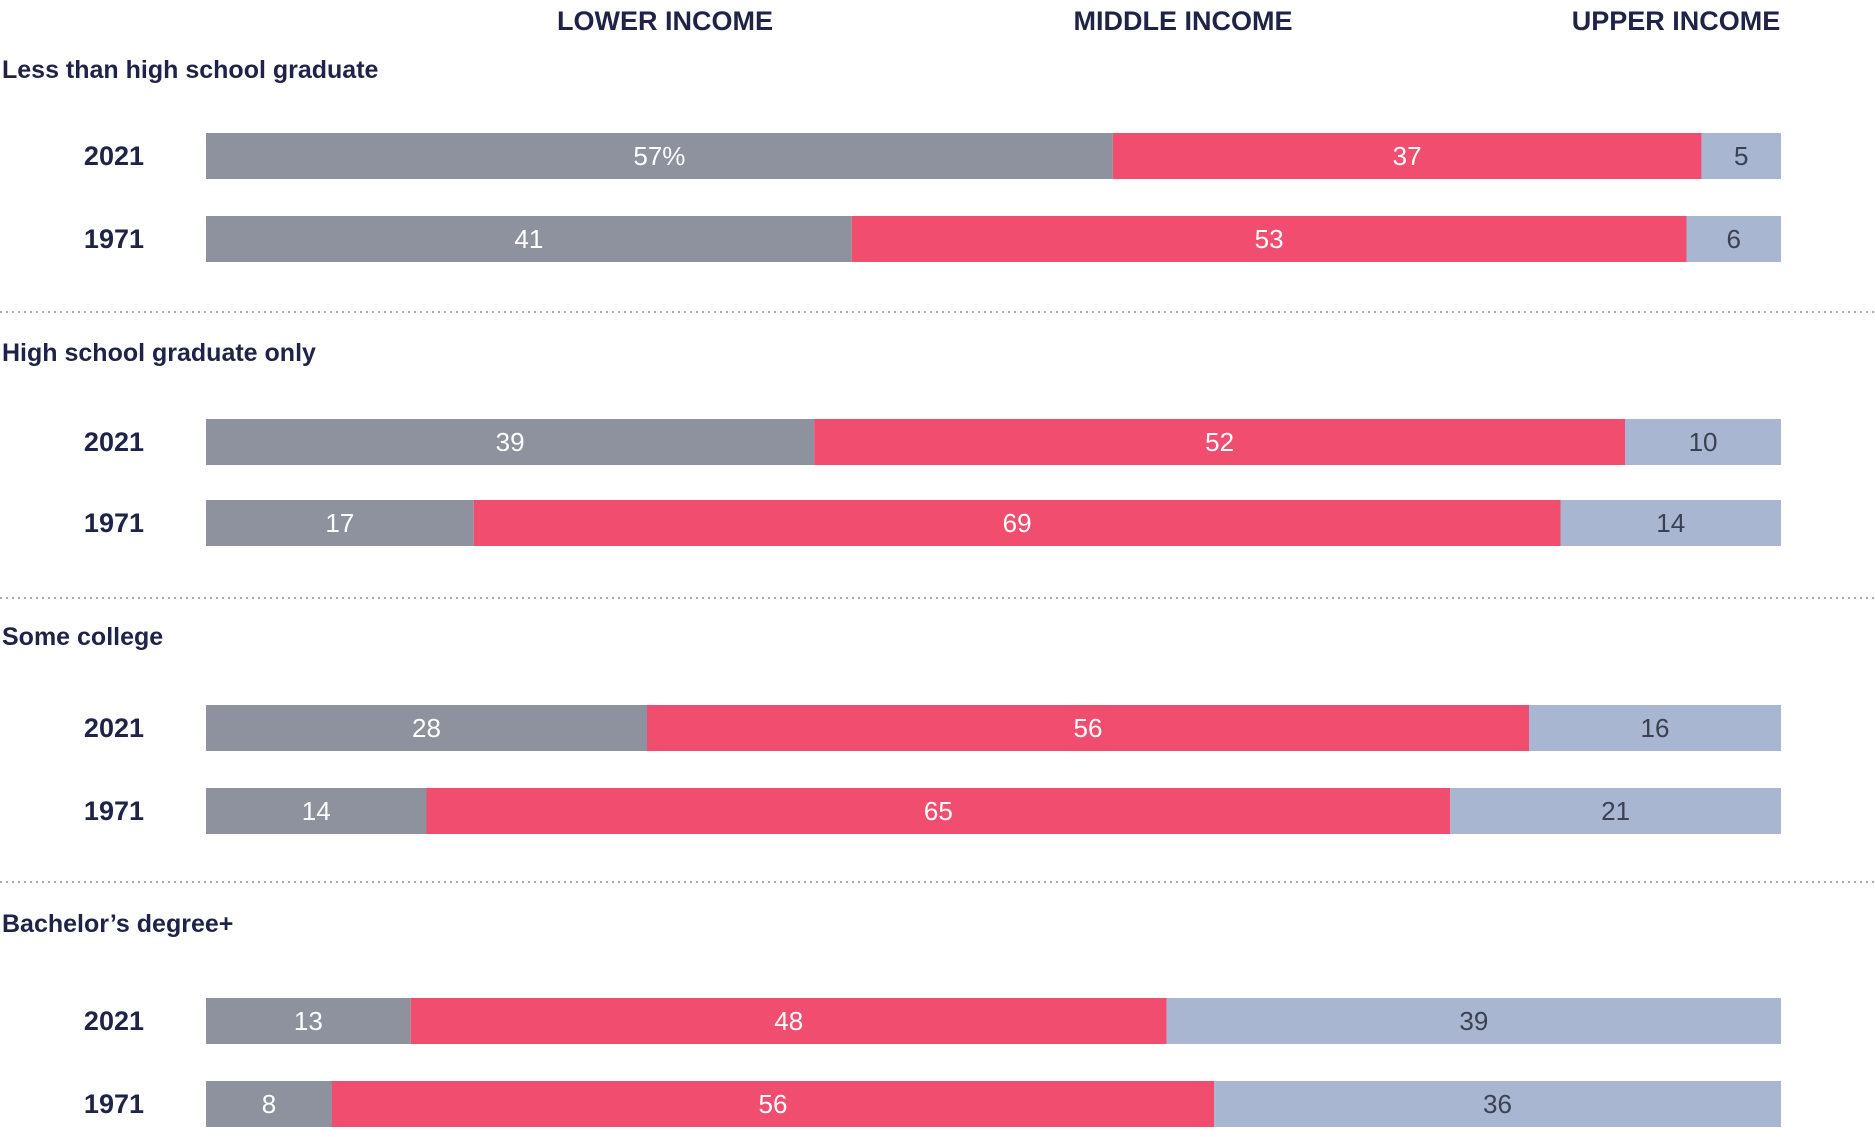 This screenshot has width=1875, height=1137. I want to click on group-title: Some college, so click(82, 637).